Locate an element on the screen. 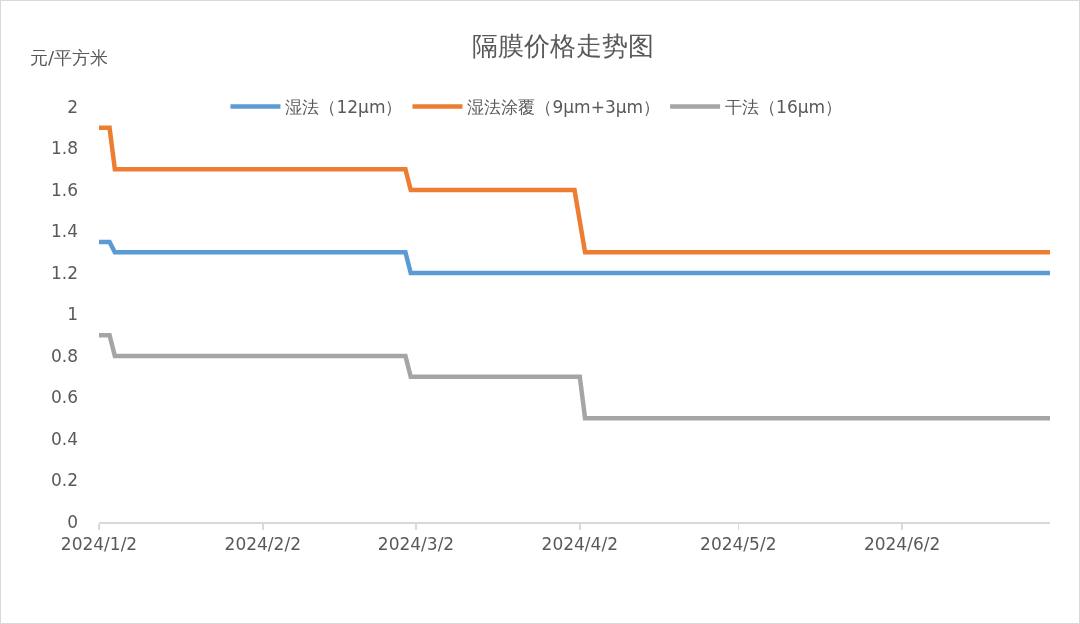 The width and height of the screenshot is (1080, 624). y-tick-label: 0.2 is located at coordinates (64, 480).